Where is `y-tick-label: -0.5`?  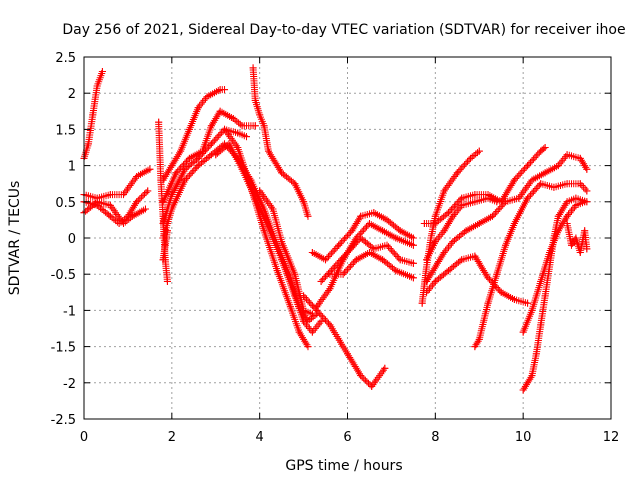 y-tick-label: -0.5 is located at coordinates (63, 275).